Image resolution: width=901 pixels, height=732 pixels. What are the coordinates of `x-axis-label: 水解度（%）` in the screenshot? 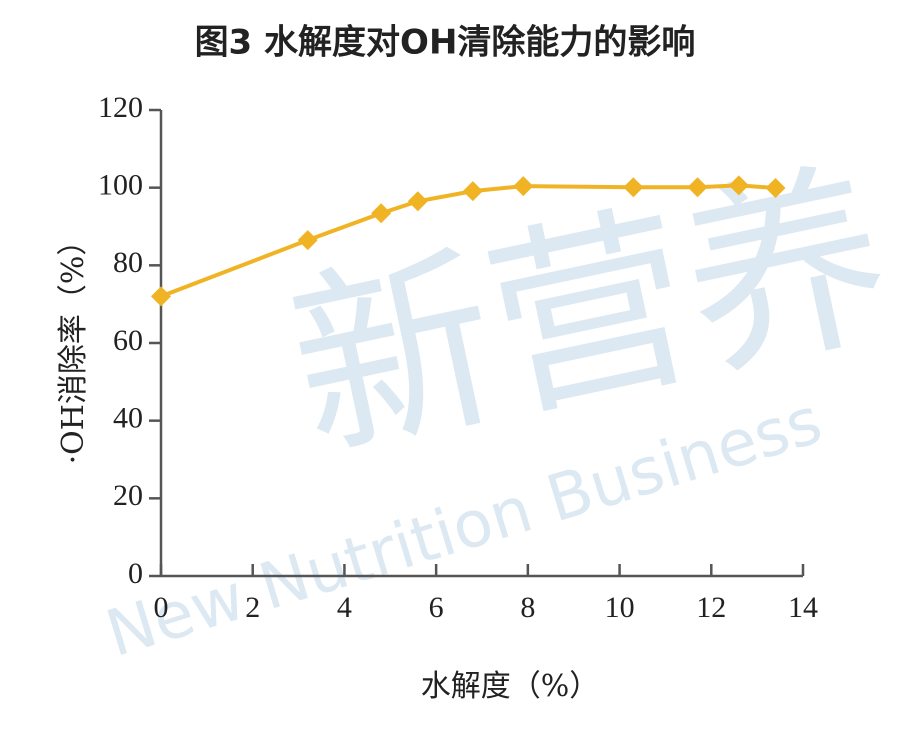 It's located at (510, 686).